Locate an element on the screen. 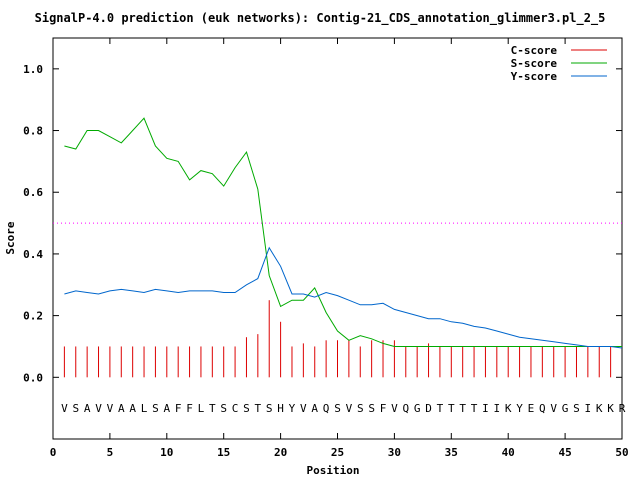 The height and width of the screenshot is (480, 640). legend-label: C-score is located at coordinates (534, 50).